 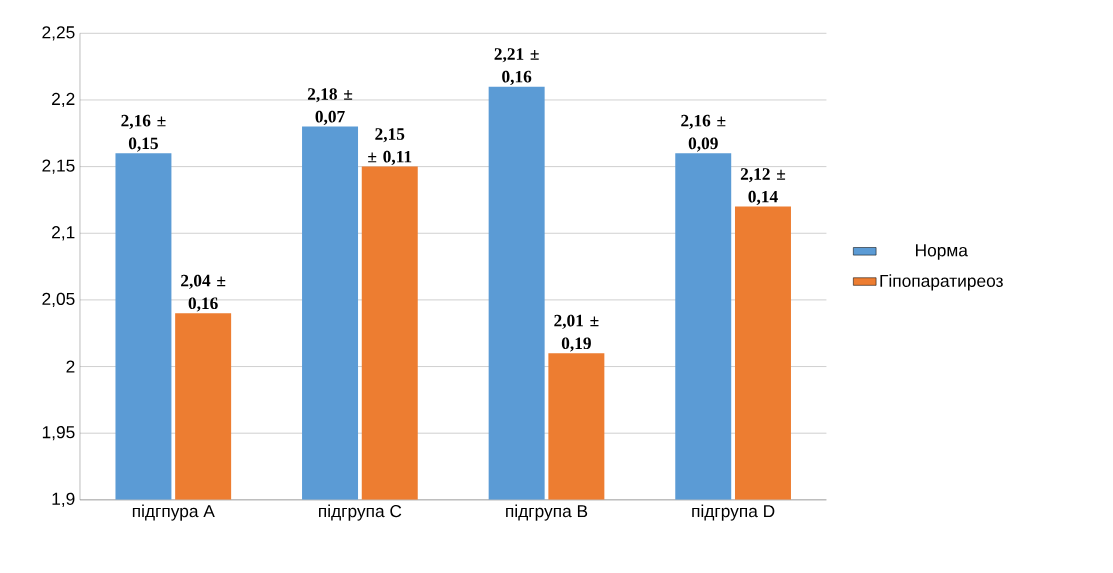 What do you see at coordinates (942, 252) in the screenshot?
I see `legend-label: Норма` at bounding box center [942, 252].